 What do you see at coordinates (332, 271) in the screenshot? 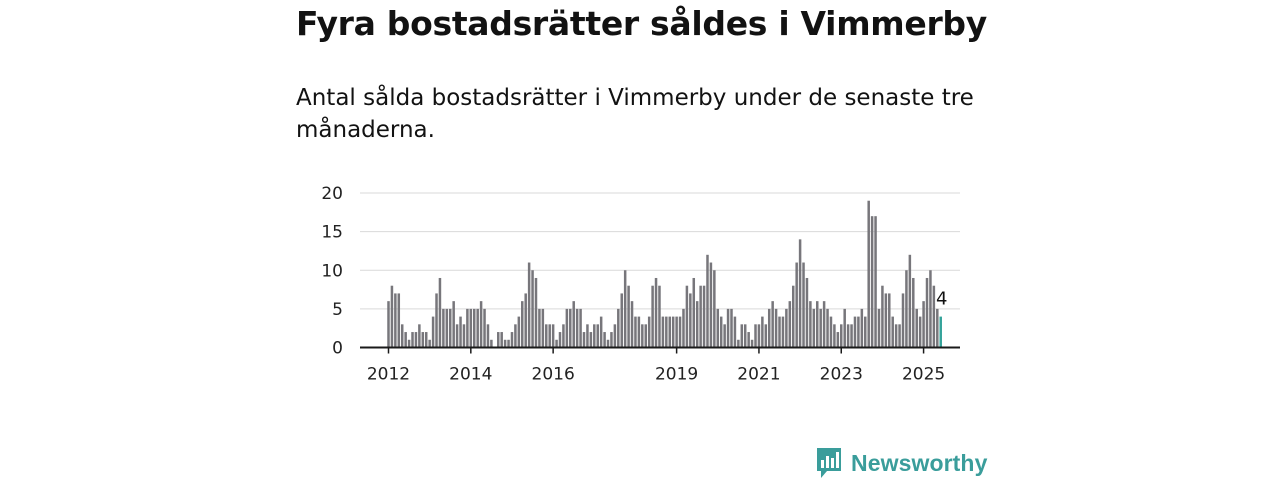
I see `y-tick-label: 10` at bounding box center [332, 271].